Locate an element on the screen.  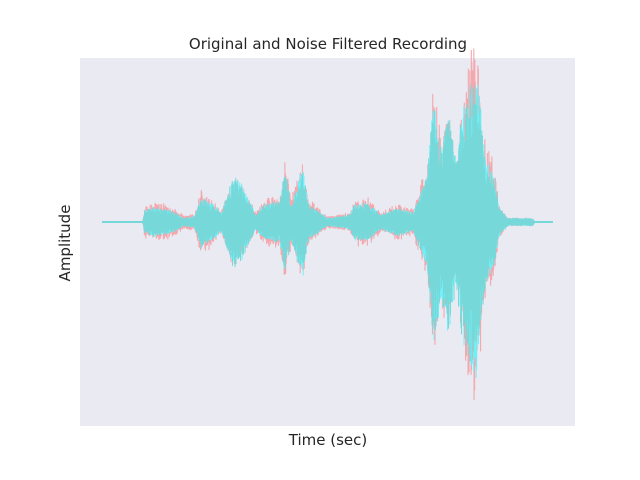
chart-title: Original and Noise Filtered Recording is located at coordinates (328, 44).